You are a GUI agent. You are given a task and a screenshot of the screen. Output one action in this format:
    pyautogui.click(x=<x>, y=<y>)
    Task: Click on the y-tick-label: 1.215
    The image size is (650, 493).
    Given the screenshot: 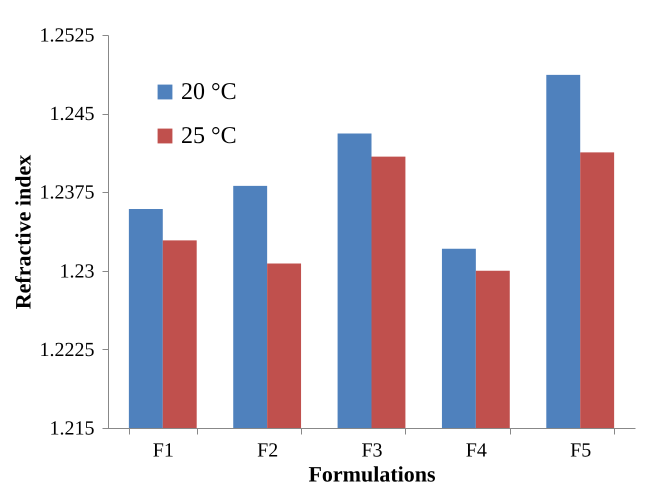 What is the action you would take?
    pyautogui.click(x=72, y=429)
    